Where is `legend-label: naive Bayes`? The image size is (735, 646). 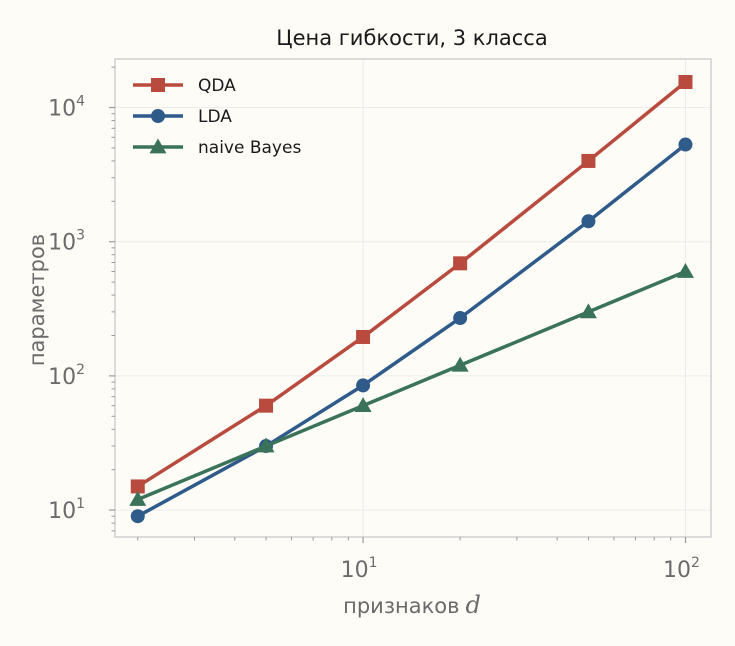 legend-label: naive Bayes is located at coordinates (249, 148).